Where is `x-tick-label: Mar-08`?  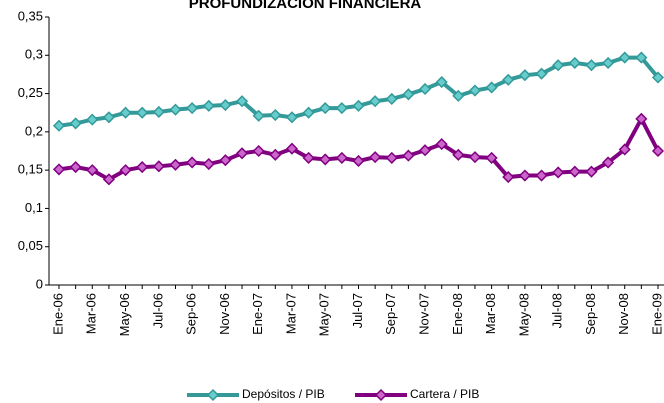 x-tick-label: Mar-08 is located at coordinates (490, 313).